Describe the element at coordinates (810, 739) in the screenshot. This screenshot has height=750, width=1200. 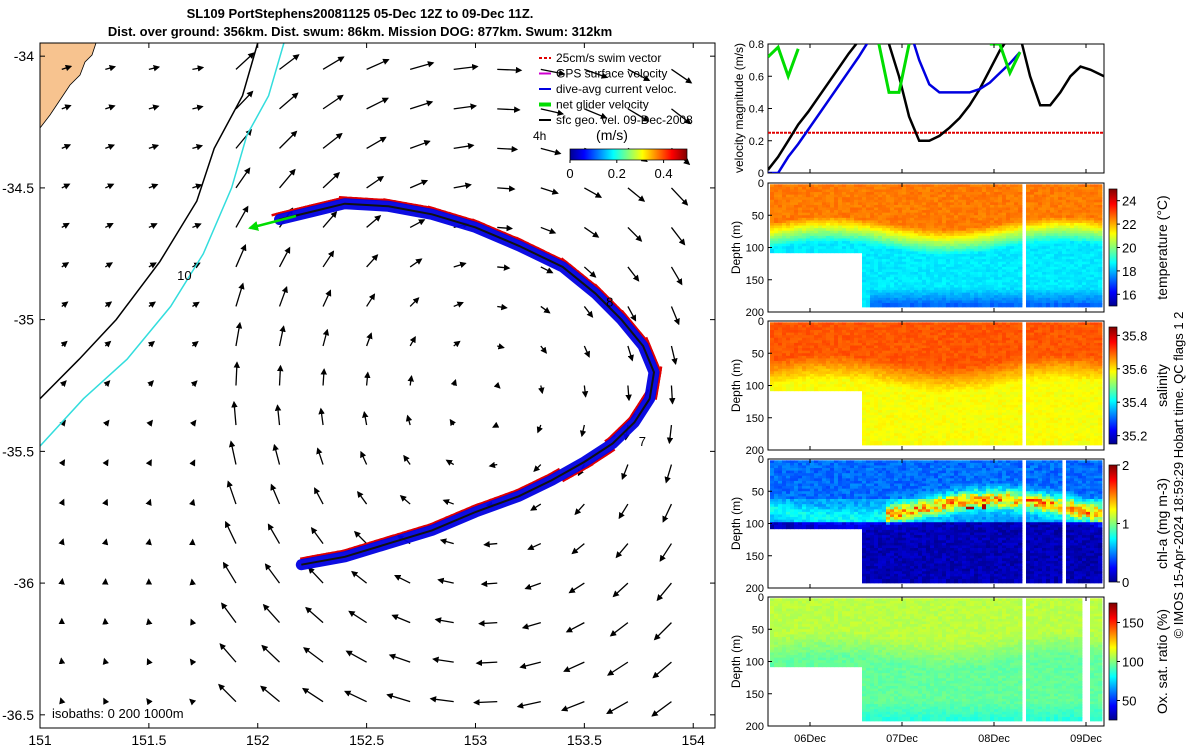
I see `time-tick-label: 06Dec` at that location.